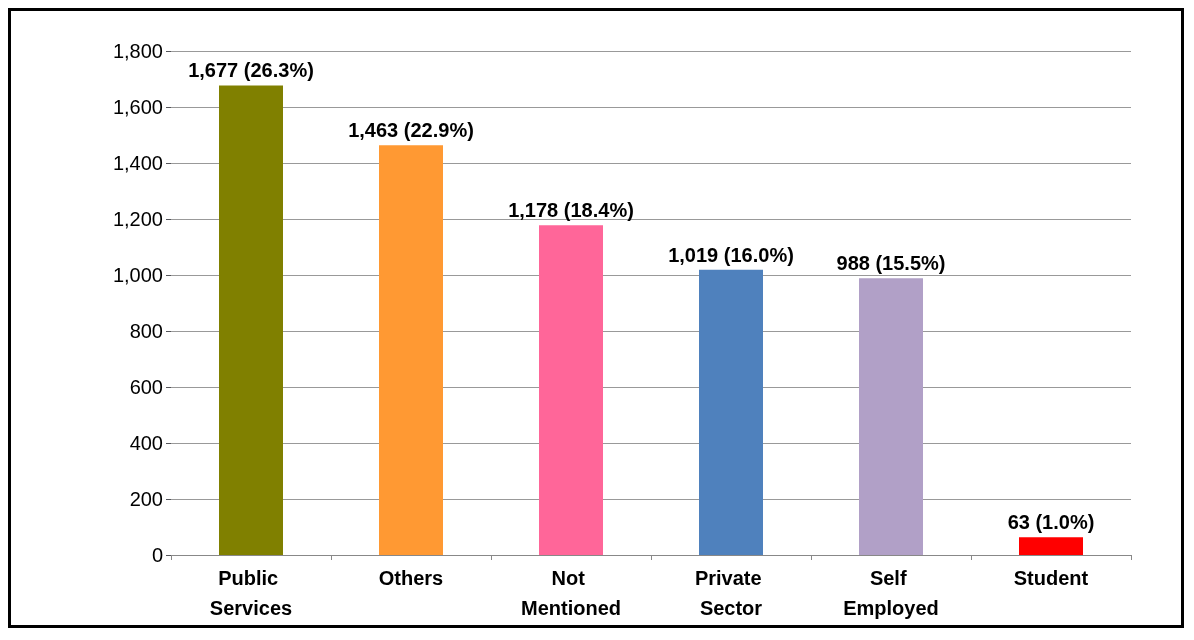  Describe the element at coordinates (891, 263) in the screenshot. I see `data-label: 988 (15.5%)` at that location.